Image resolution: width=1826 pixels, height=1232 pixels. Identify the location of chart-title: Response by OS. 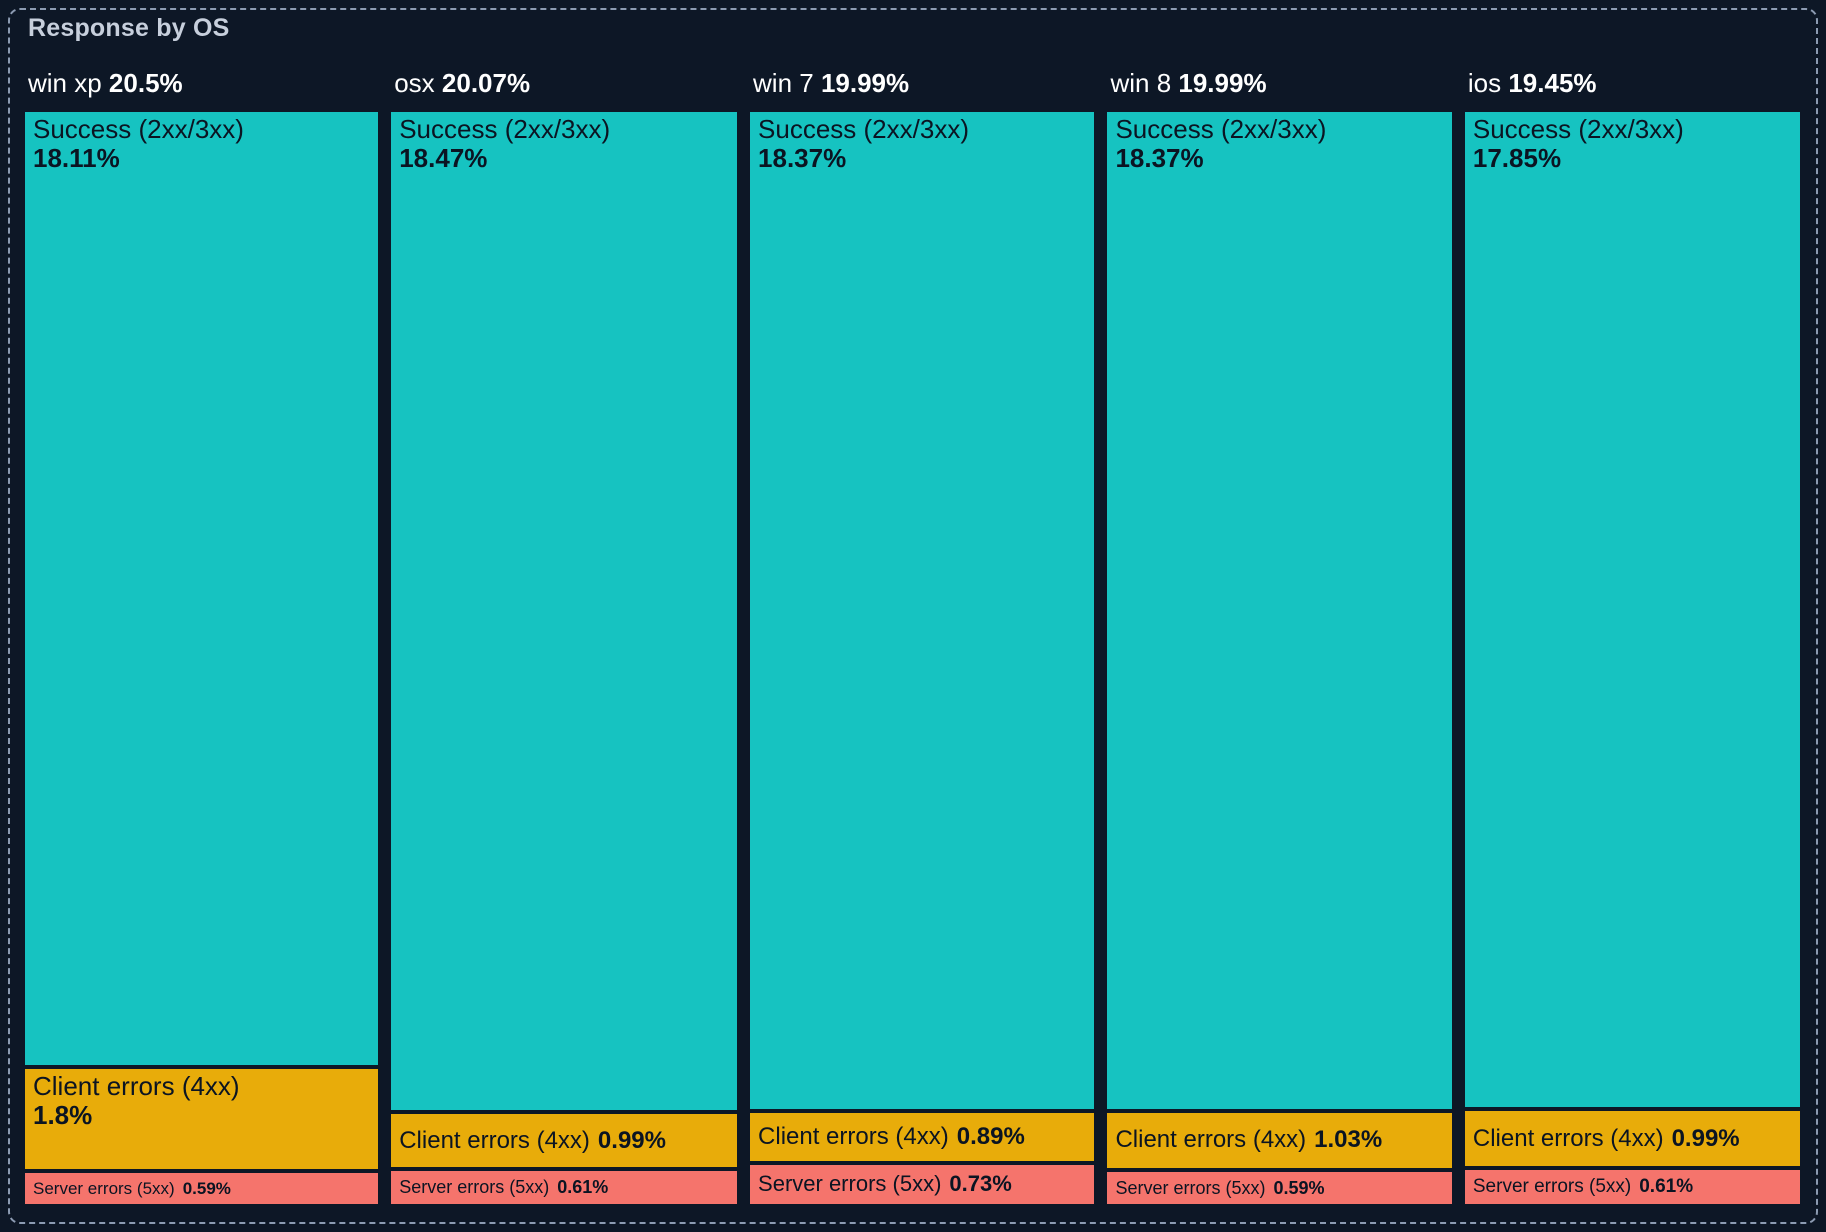
(129, 28).